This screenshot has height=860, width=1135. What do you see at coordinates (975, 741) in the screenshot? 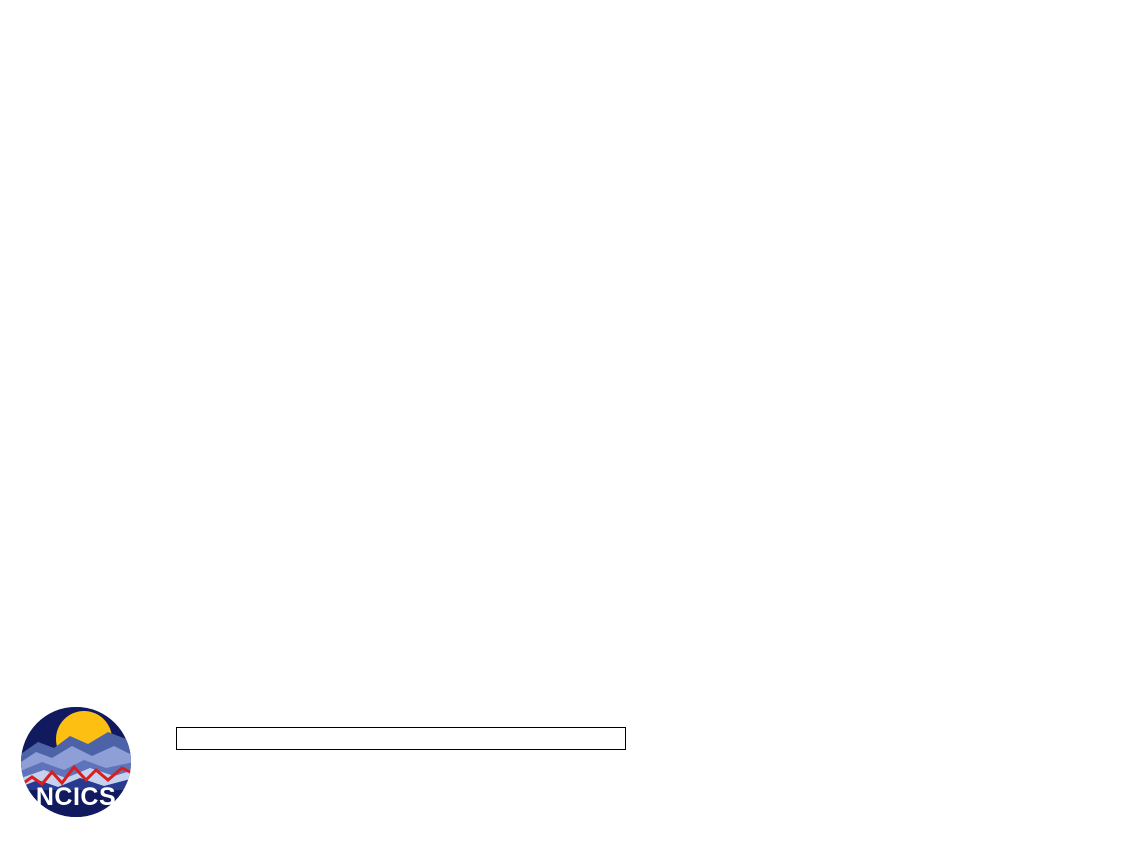
I see `legend` at bounding box center [975, 741].